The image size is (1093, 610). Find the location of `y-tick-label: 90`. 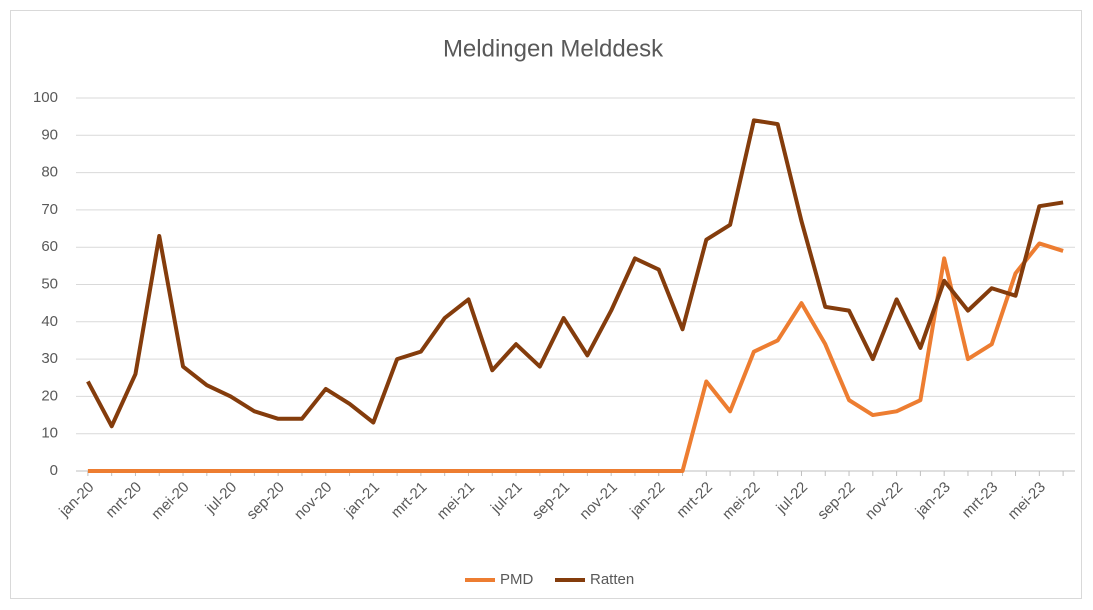

y-tick-label: 90 is located at coordinates (49, 134).